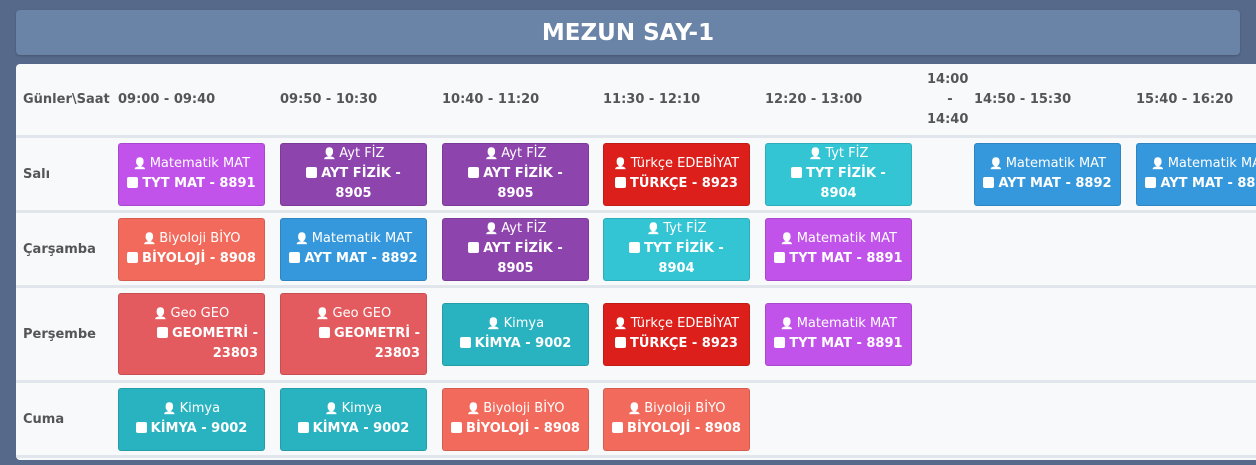 Image resolution: width=1256 pixels, height=465 pixels. I want to click on lesson-teacher: 👤 Ayt FİZ, so click(515, 154).